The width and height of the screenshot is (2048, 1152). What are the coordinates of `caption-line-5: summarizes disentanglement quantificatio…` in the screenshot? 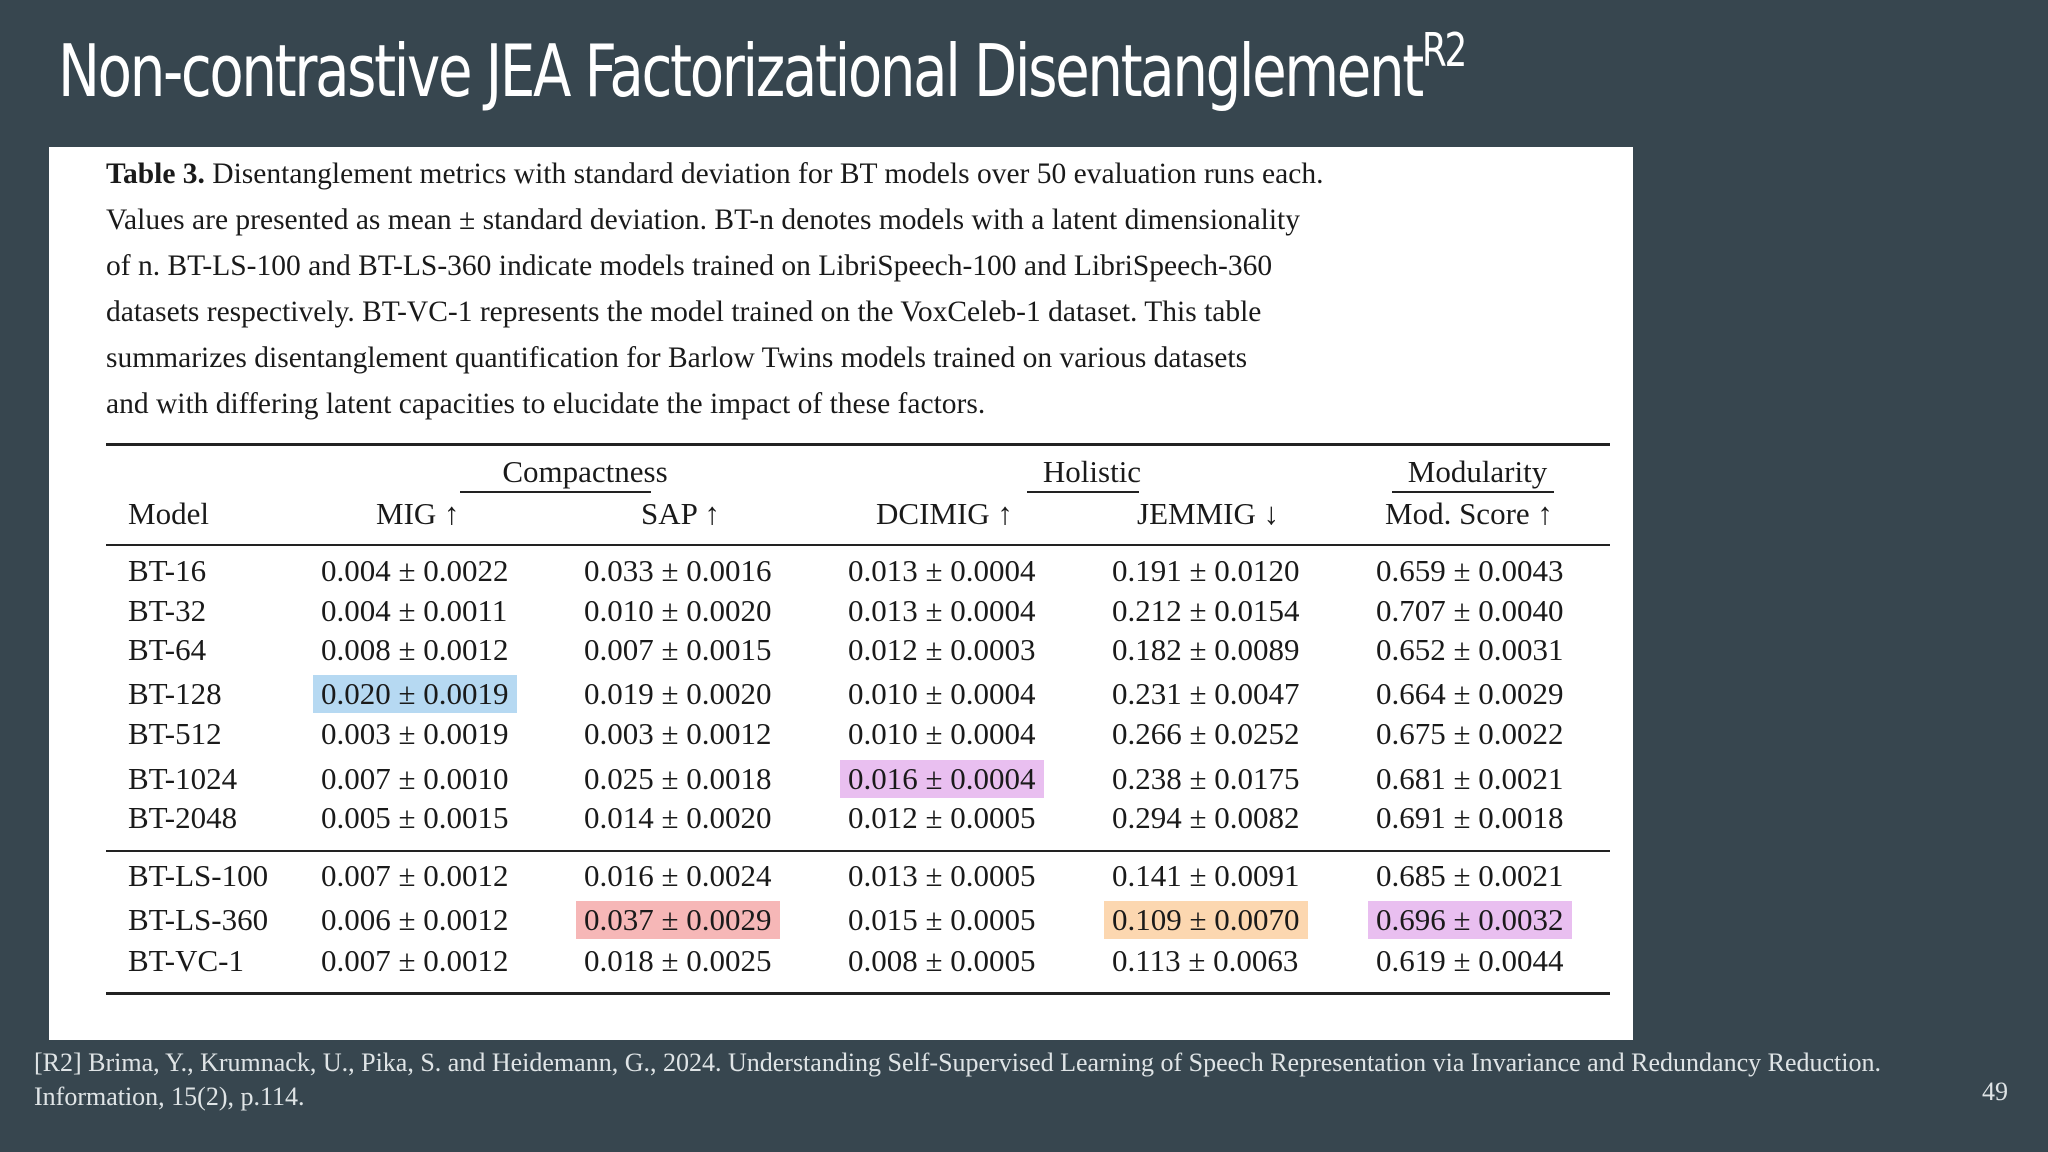 It's located at (677, 358).